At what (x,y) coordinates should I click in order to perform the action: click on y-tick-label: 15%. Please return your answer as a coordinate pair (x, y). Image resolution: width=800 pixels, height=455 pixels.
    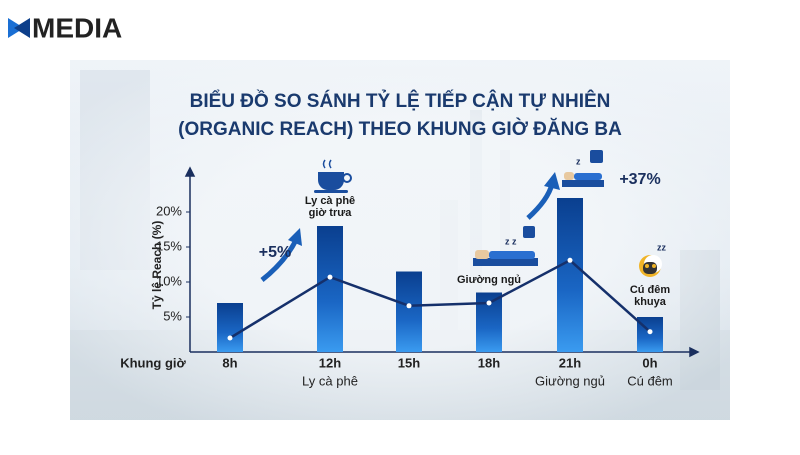
    Looking at the image, I should click on (169, 245).